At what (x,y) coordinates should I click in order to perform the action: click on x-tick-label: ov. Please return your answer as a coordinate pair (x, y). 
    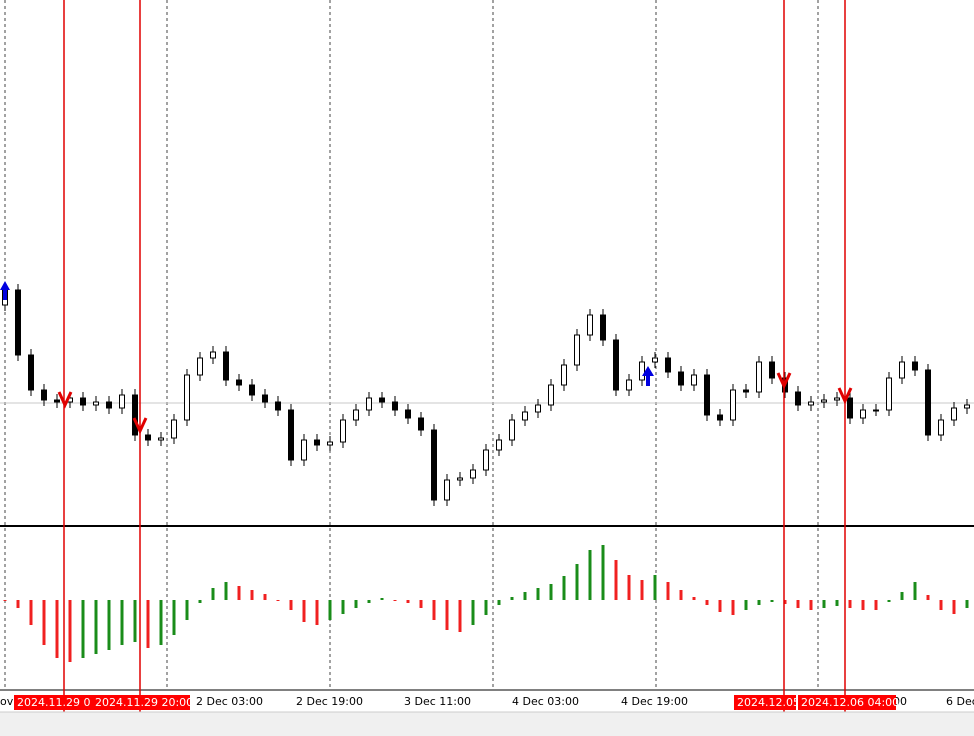
    Looking at the image, I should click on (7, 701).